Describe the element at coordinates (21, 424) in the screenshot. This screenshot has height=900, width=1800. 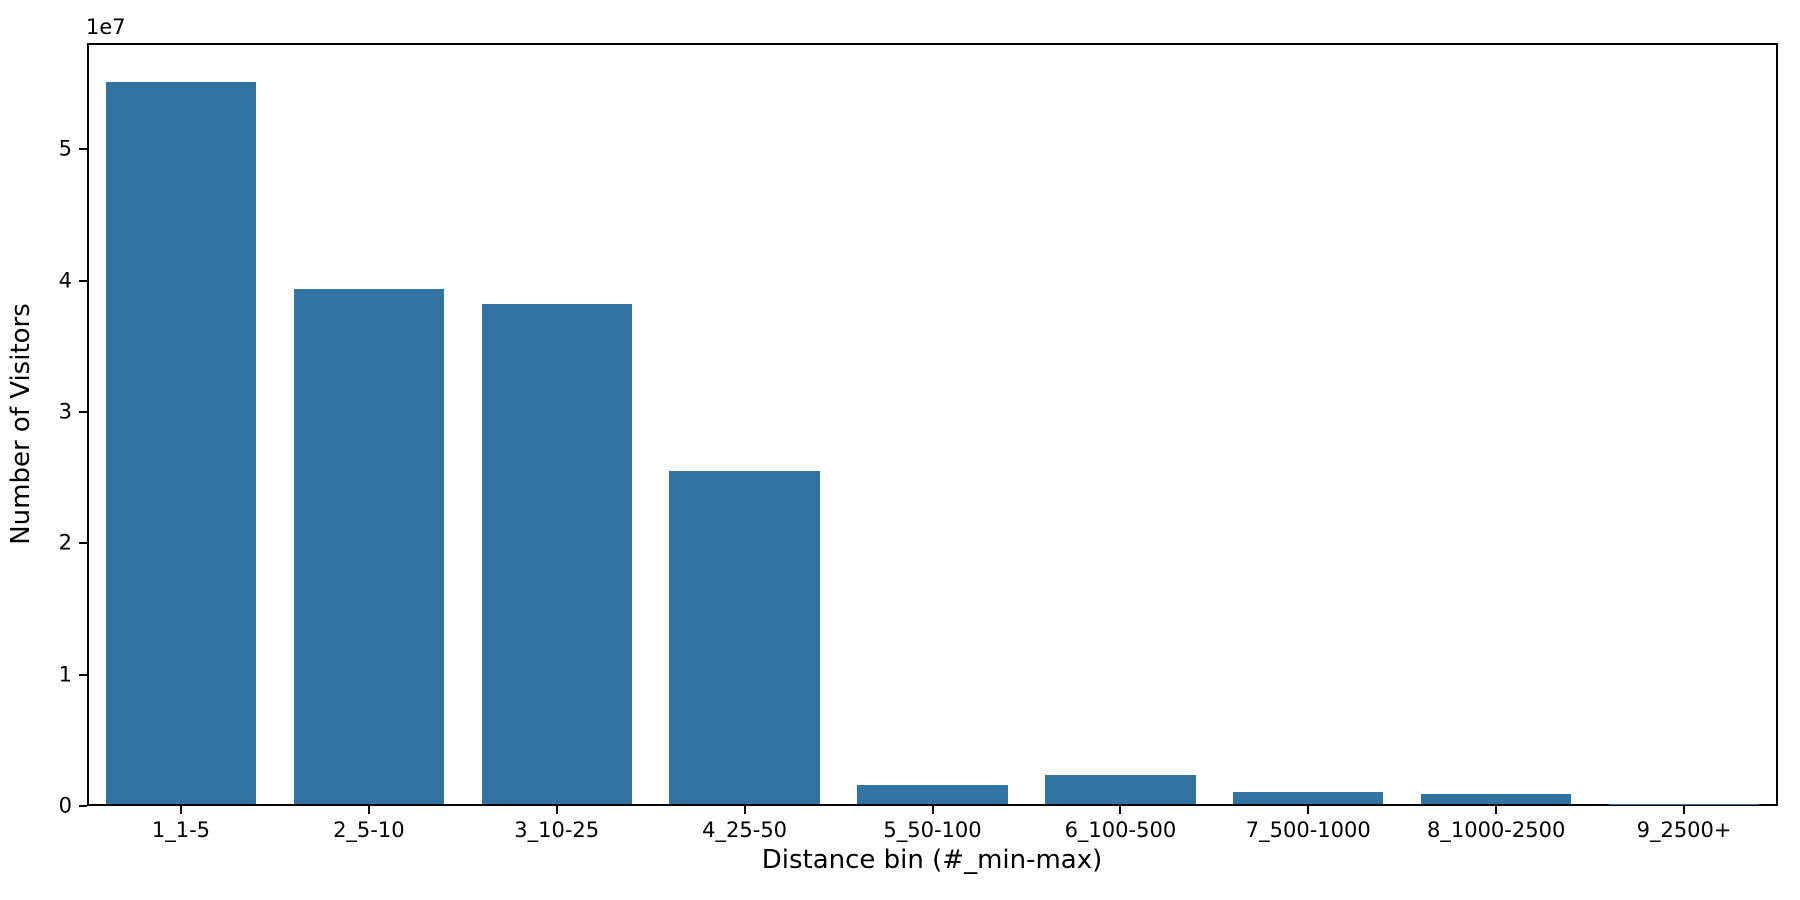
I see `y-axis-label: Number of Visitors` at that location.